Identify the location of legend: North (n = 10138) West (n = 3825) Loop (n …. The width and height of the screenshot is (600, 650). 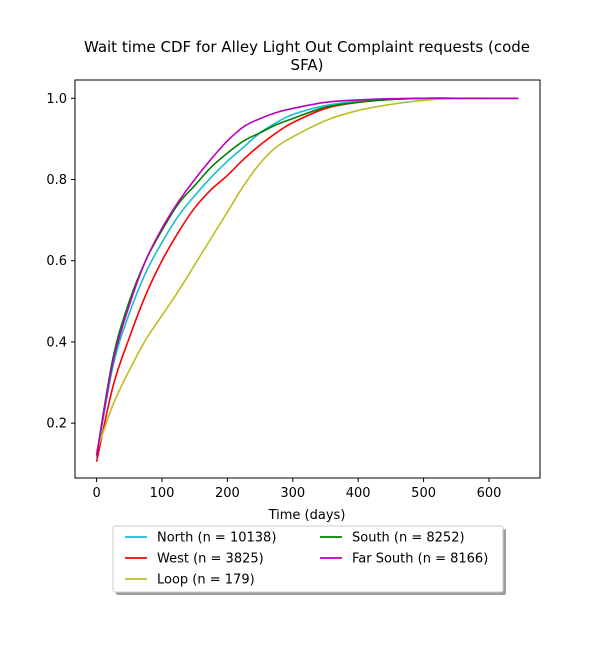
(309, 560).